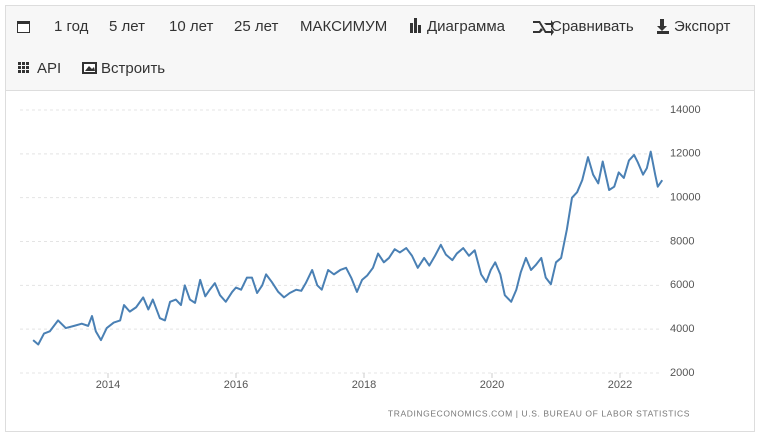  Describe the element at coordinates (71, 26) in the screenshot. I see `range-1y: 1 год` at that location.